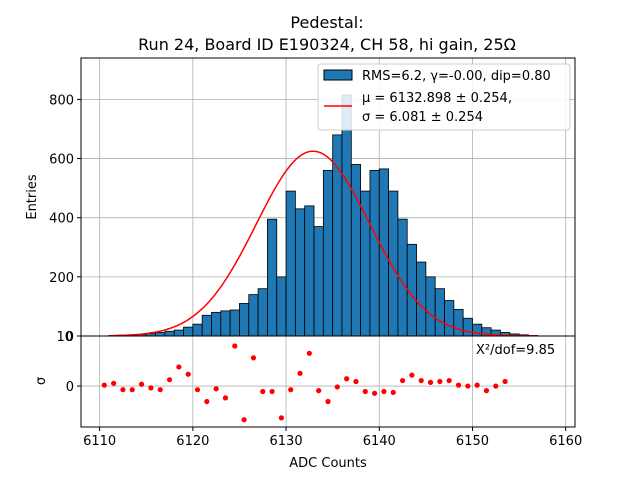 This screenshot has width=640, height=480. What do you see at coordinates (70, 387) in the screenshot?
I see `residual-y-tick-label: 0` at bounding box center [70, 387].